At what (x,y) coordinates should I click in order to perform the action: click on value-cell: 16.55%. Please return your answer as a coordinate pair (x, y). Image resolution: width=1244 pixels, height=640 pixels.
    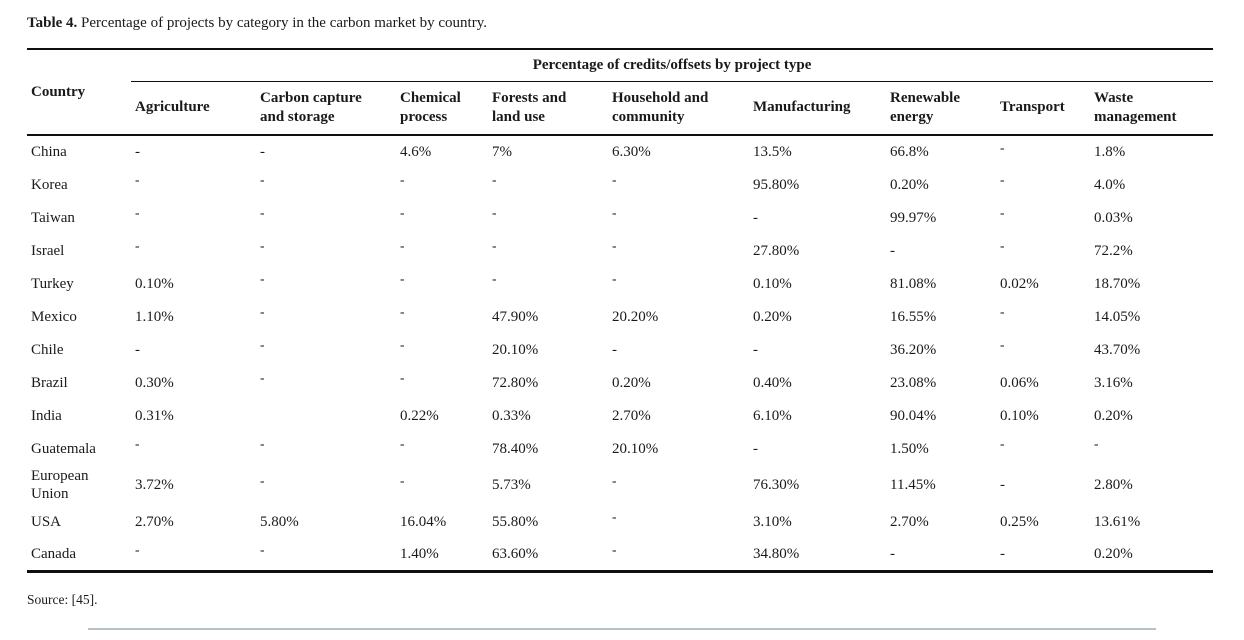
    Looking at the image, I should click on (913, 316).